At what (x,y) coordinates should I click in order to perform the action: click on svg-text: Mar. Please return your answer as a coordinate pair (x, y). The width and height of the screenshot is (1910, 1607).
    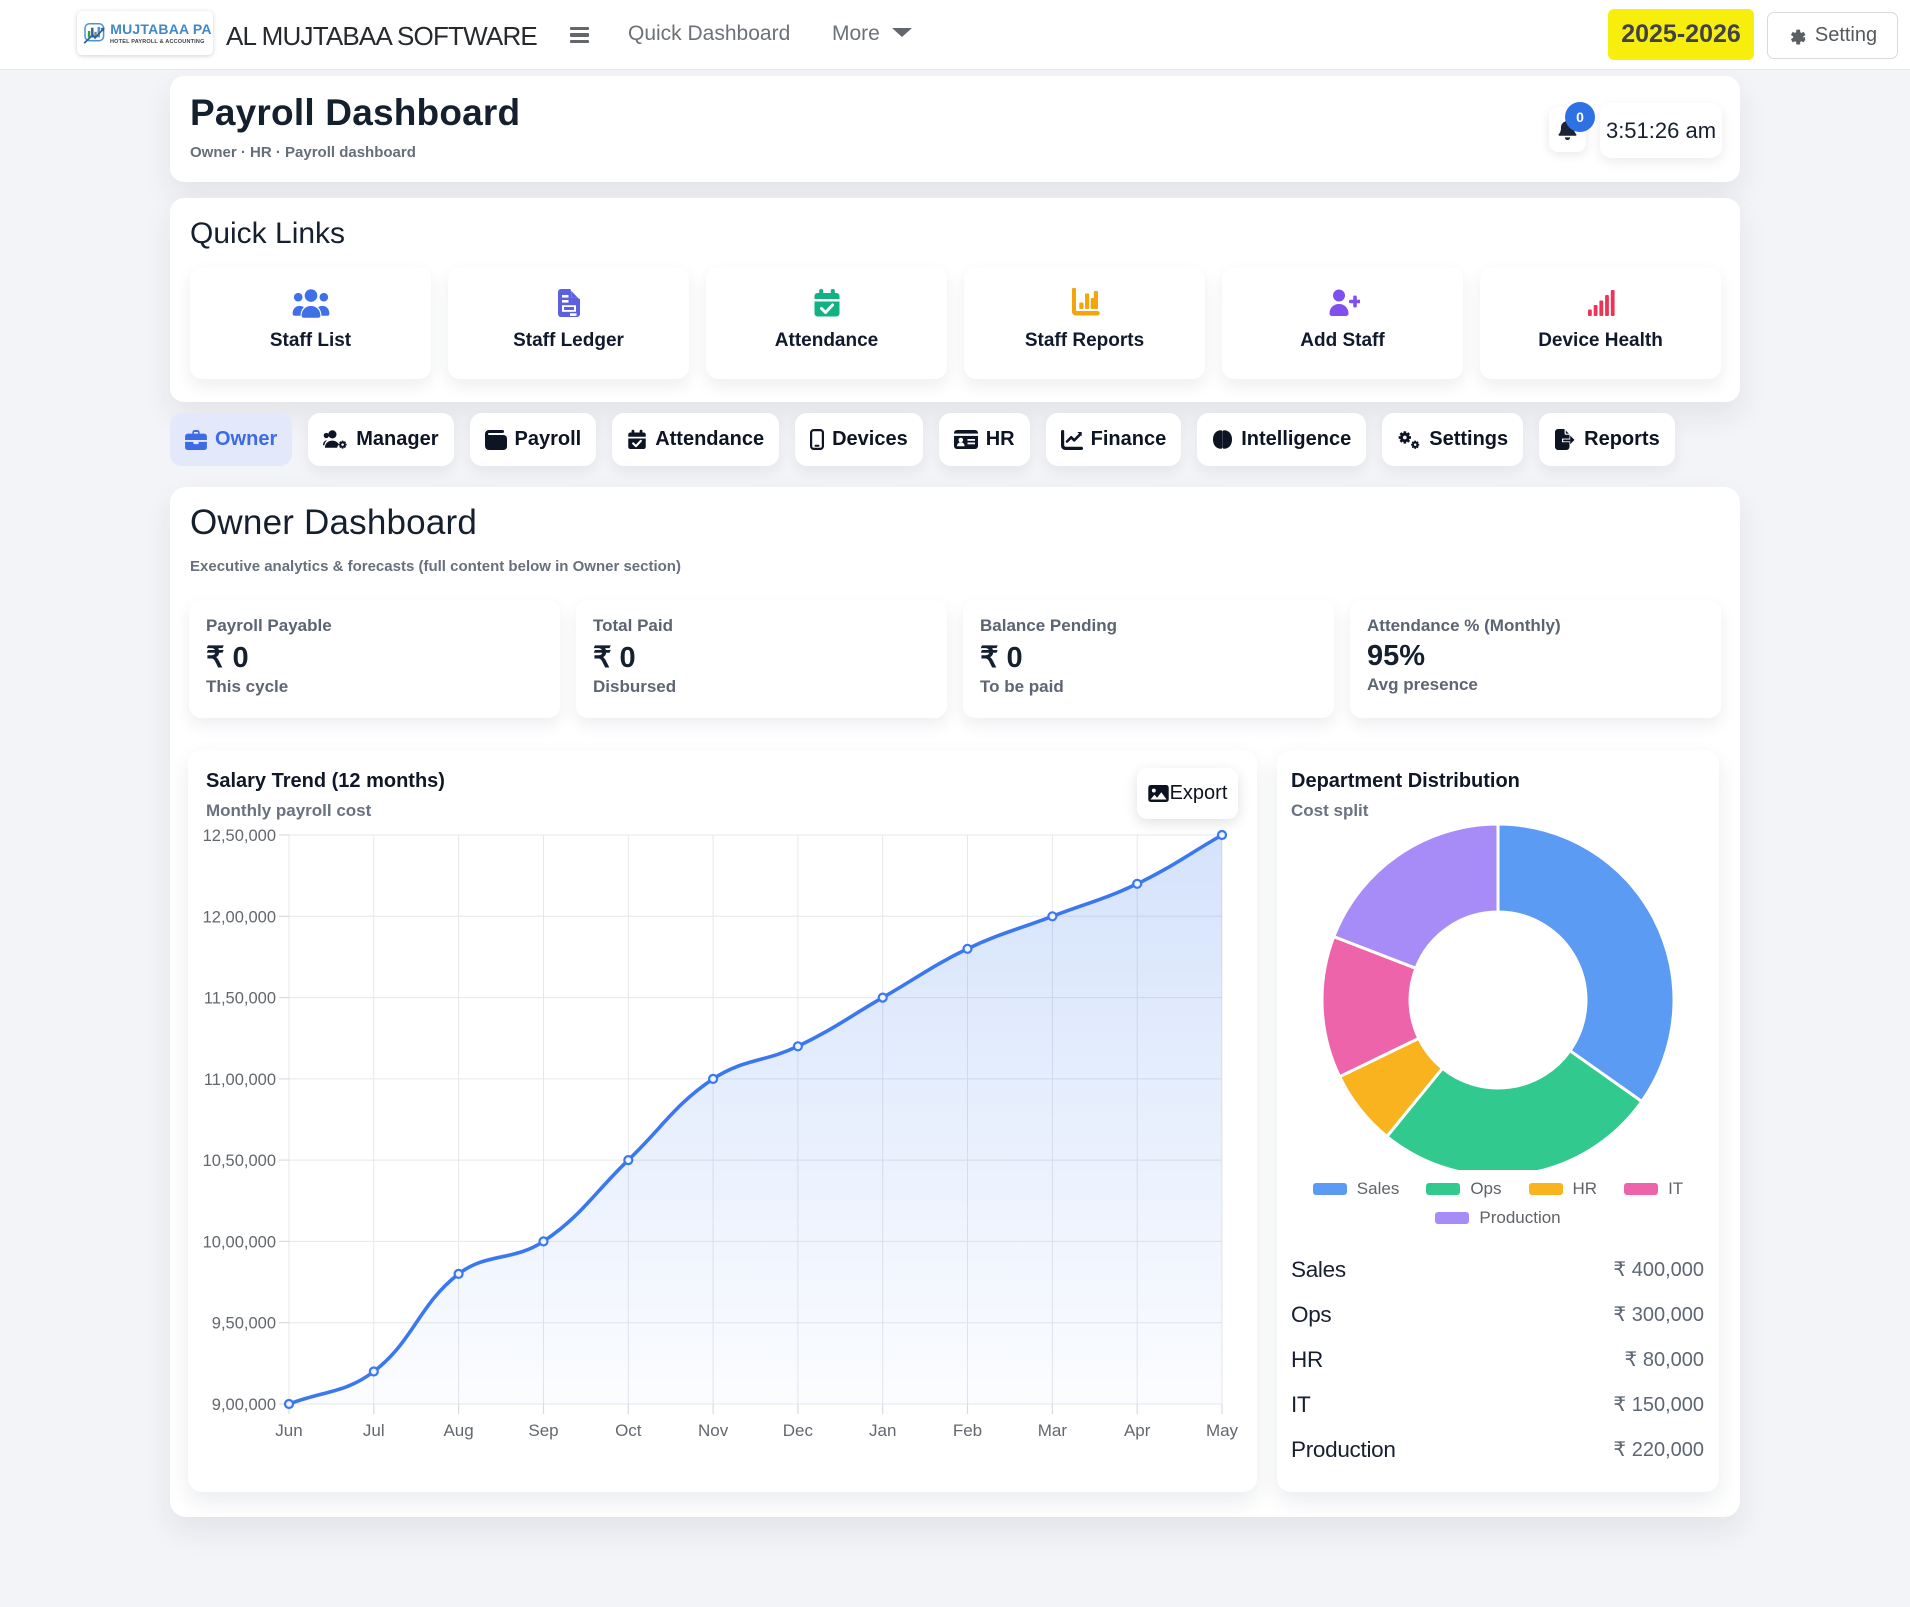
    Looking at the image, I should click on (1053, 1430).